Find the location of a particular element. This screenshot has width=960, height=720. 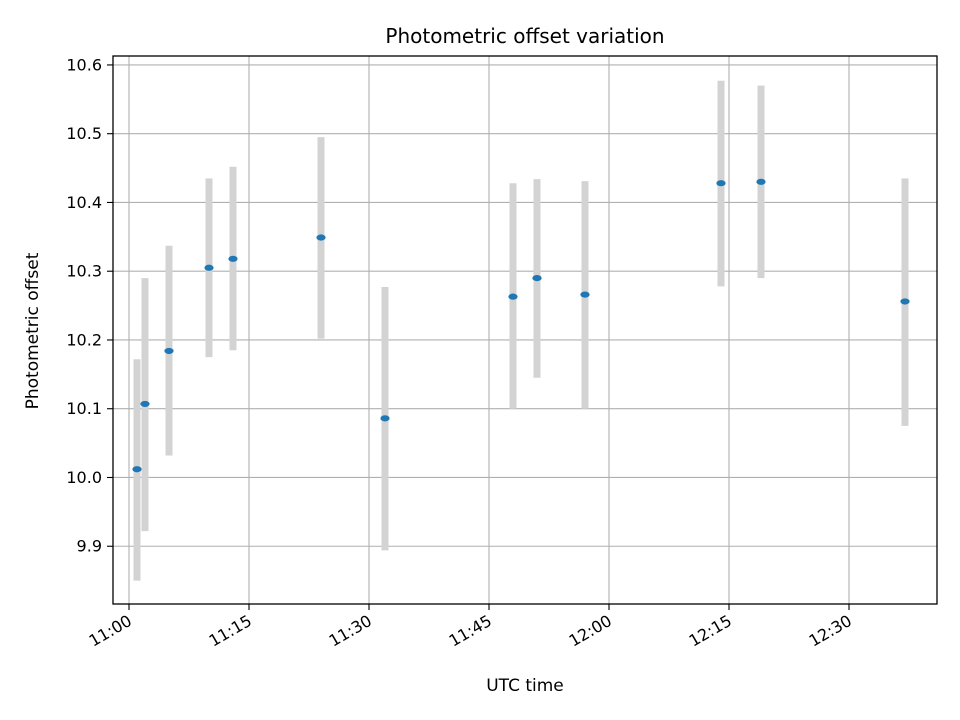

y-tick-label: 10.3 is located at coordinates (84, 271).